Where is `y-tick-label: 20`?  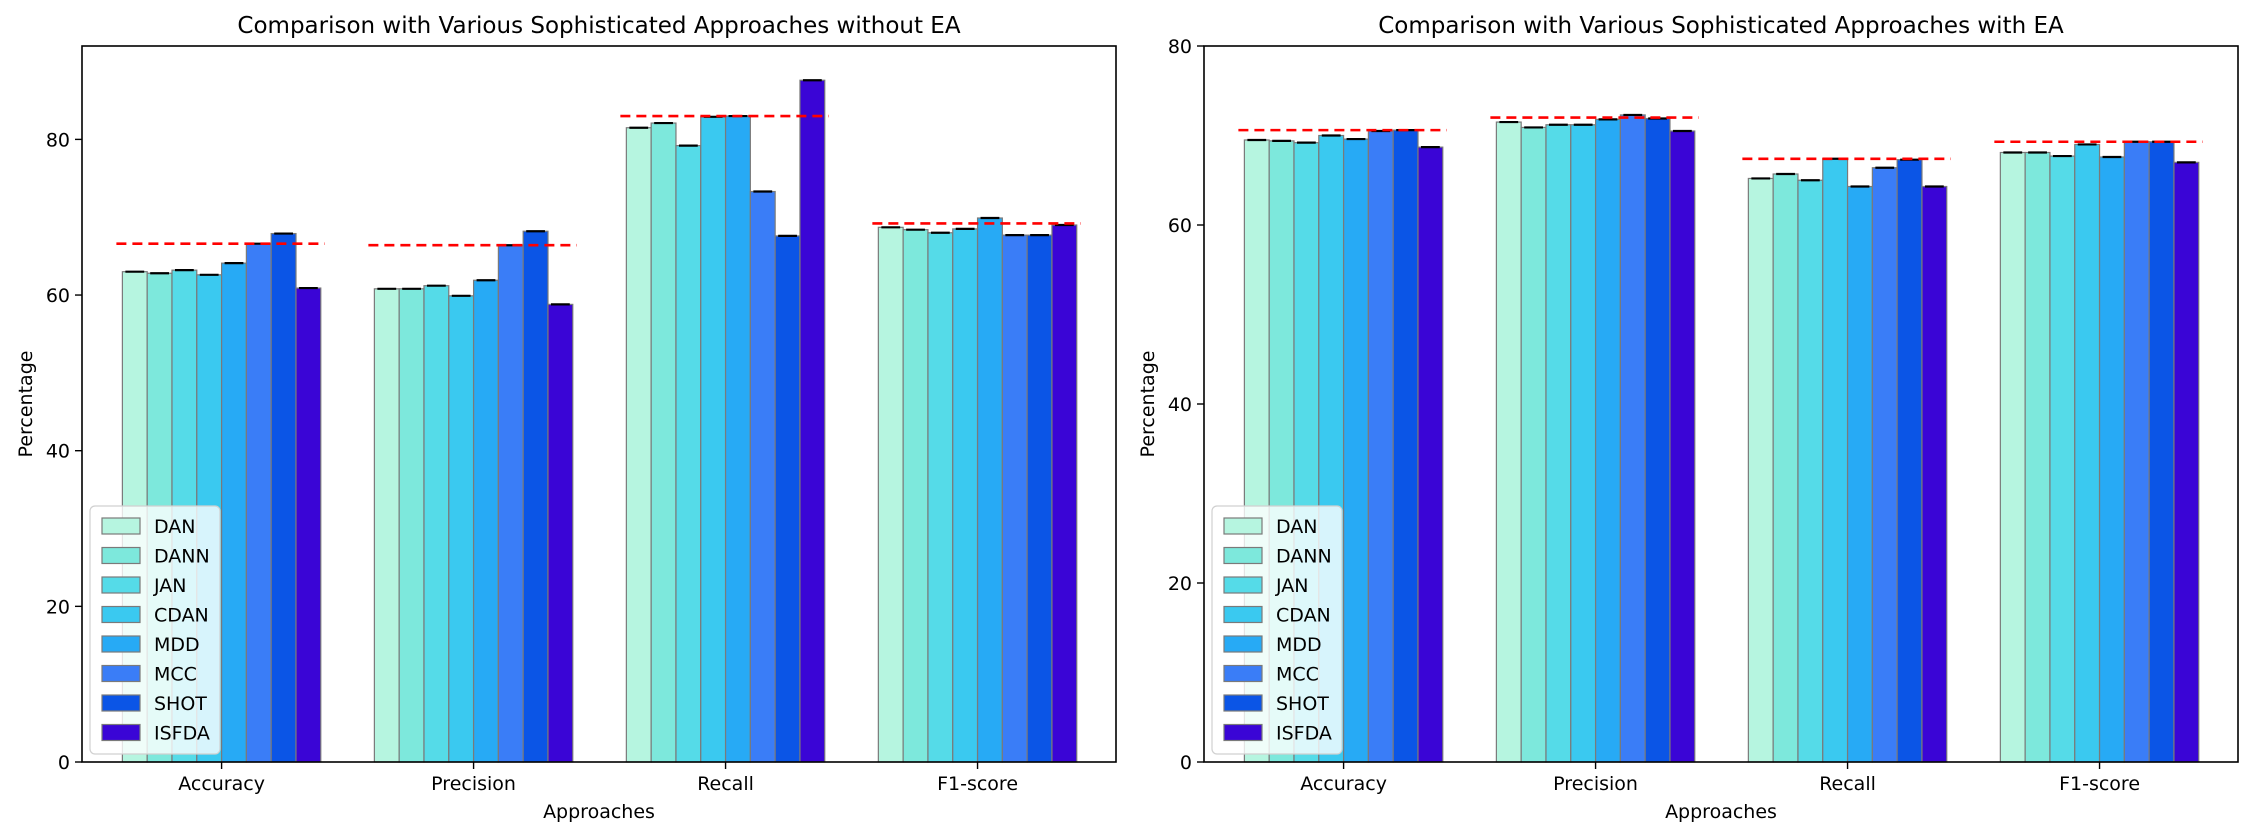
y-tick-label: 20 is located at coordinates (1180, 584).